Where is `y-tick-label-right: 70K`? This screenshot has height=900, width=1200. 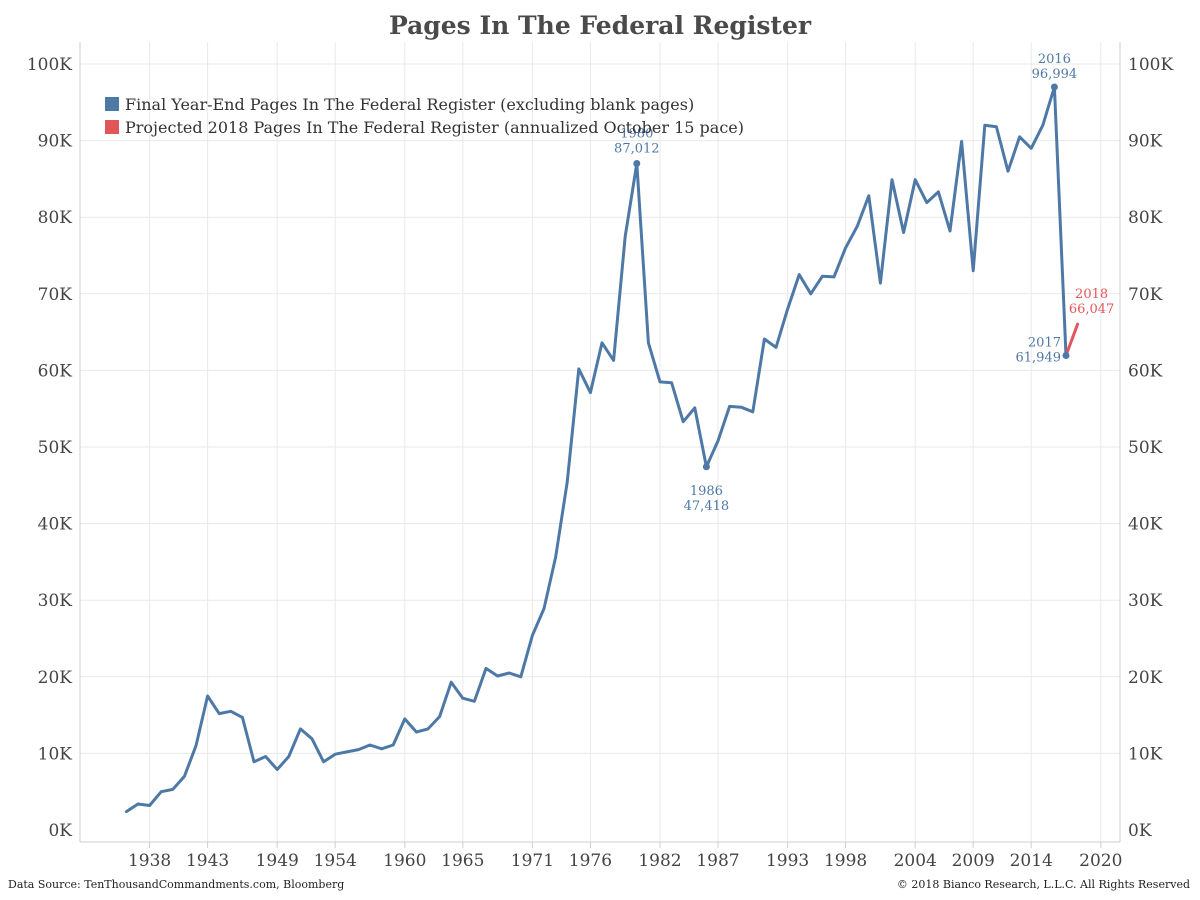
y-tick-label-right: 70K is located at coordinates (1145, 295).